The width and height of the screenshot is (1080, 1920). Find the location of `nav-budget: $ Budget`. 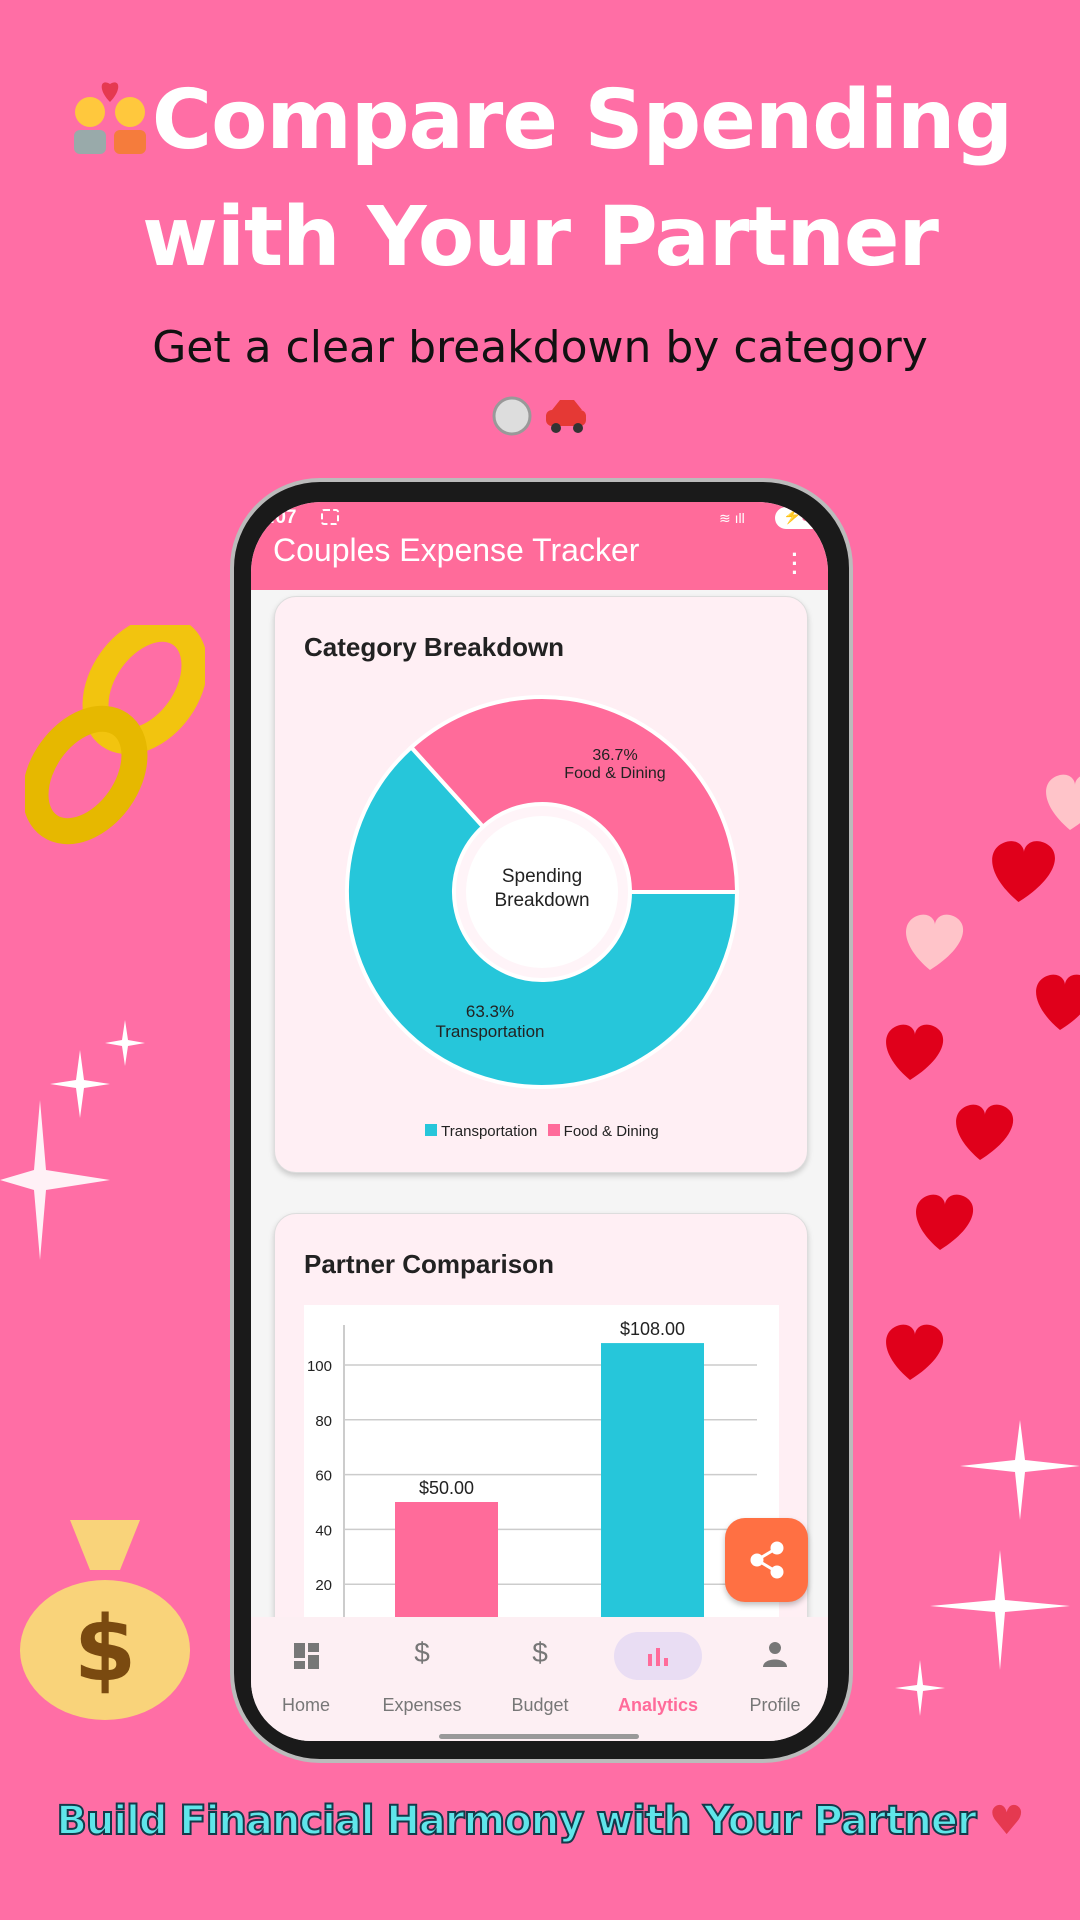

nav-budget: $ Budget is located at coordinates (540, 1679).